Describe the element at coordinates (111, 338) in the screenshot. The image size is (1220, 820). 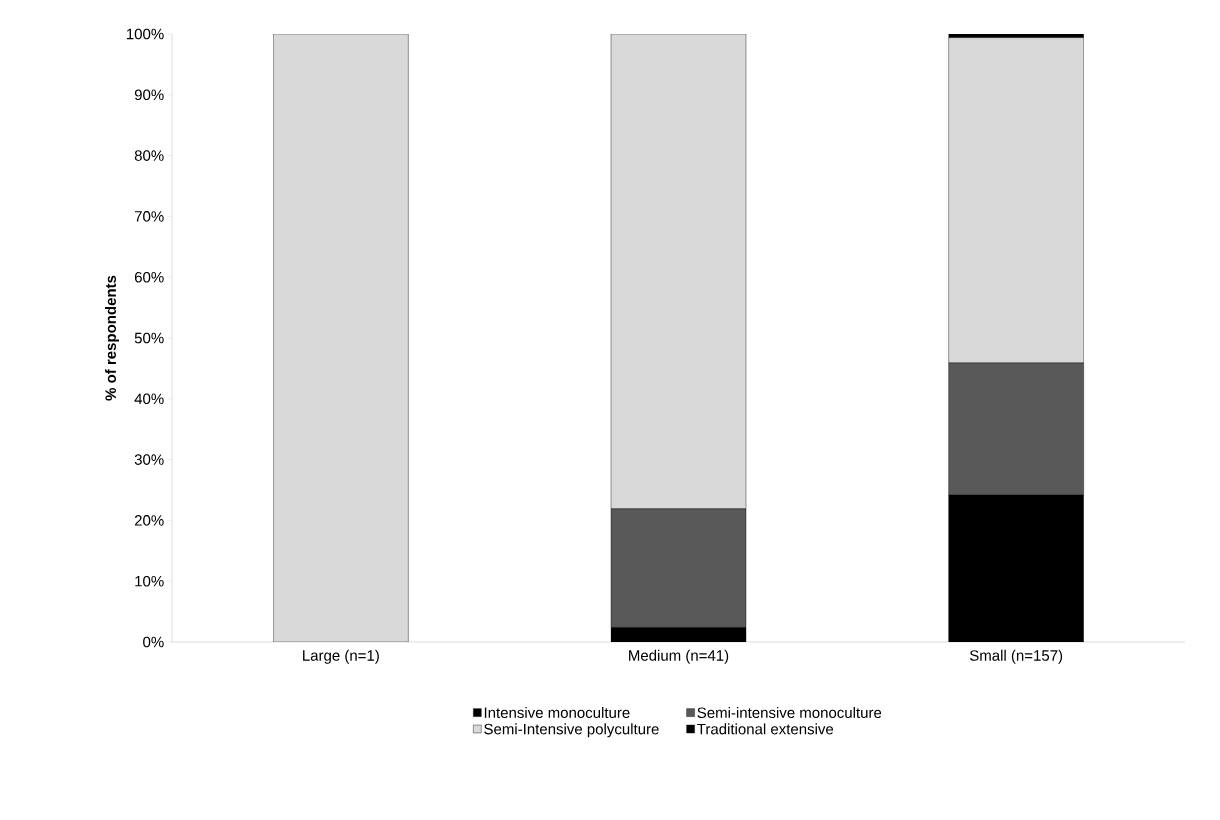
I see `y-axis-title: % of respondents` at that location.